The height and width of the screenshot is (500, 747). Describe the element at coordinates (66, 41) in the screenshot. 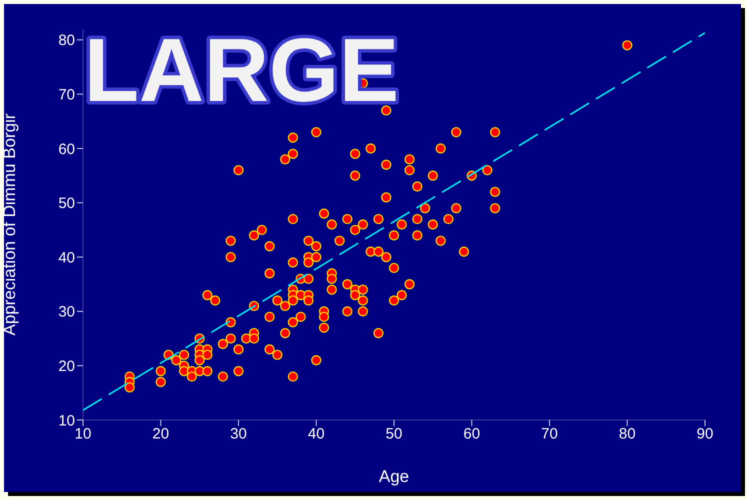

I see `y-tick-label: 80` at that location.